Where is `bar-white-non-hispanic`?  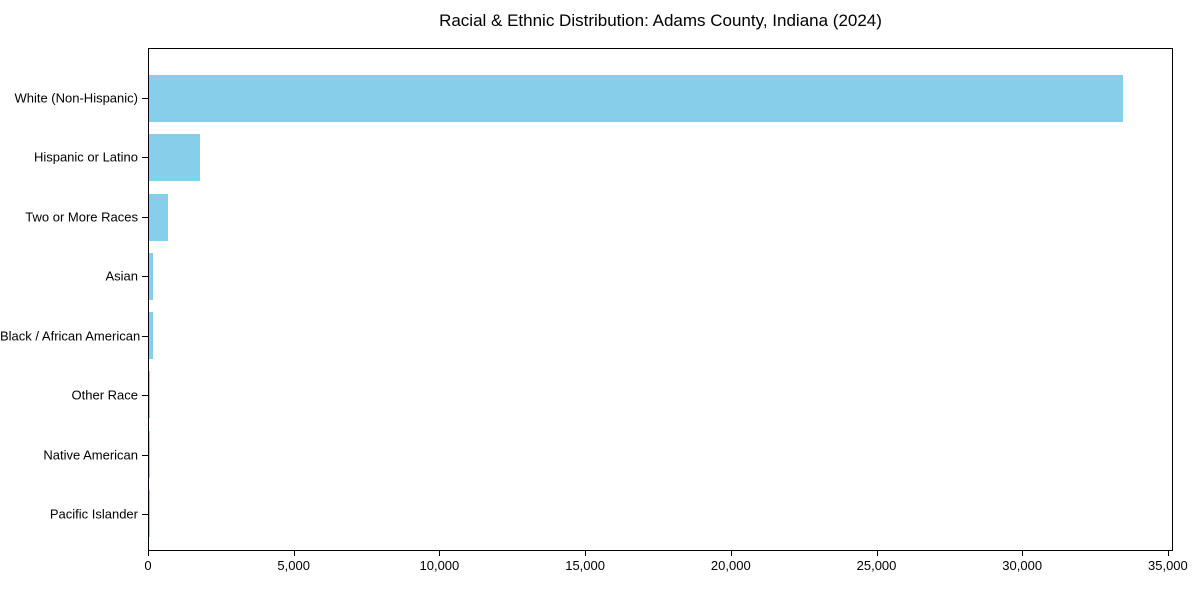 bar-white-non-hispanic is located at coordinates (636, 99).